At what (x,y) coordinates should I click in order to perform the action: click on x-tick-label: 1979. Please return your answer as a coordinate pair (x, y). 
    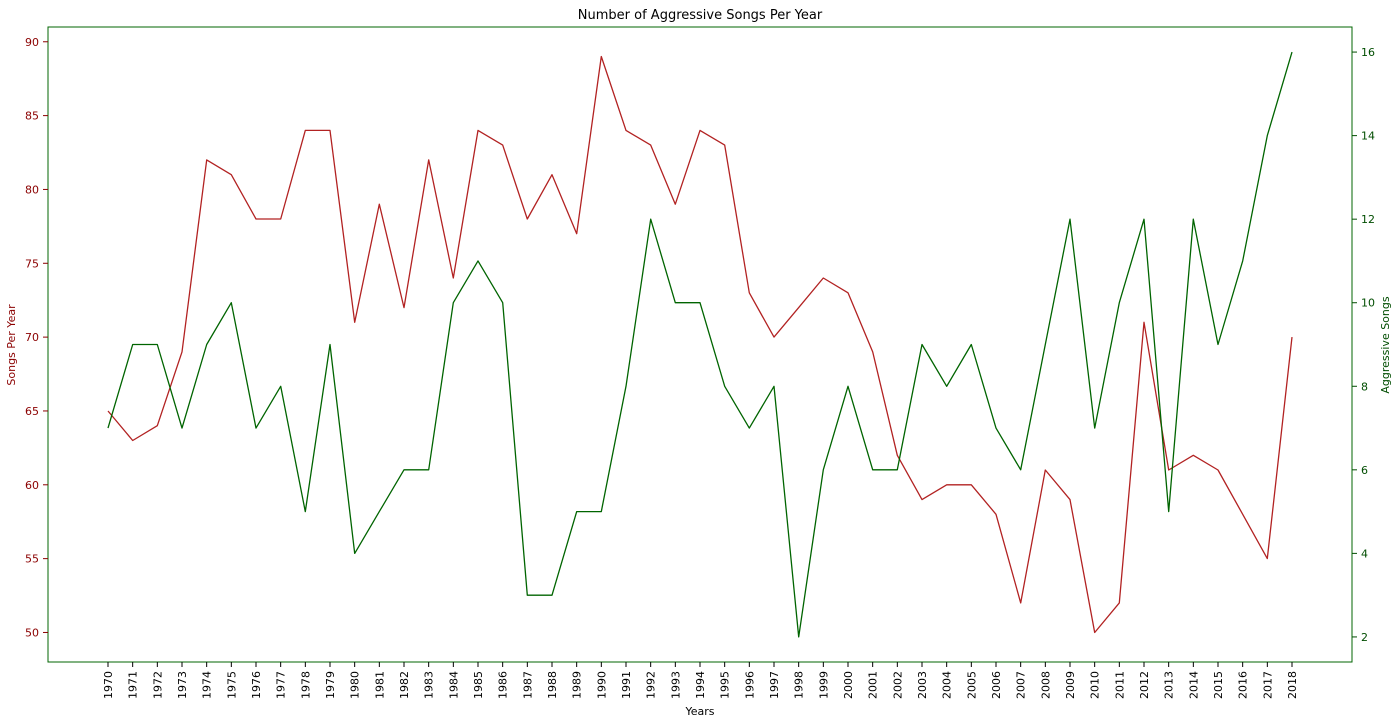
    Looking at the image, I should click on (330, 685).